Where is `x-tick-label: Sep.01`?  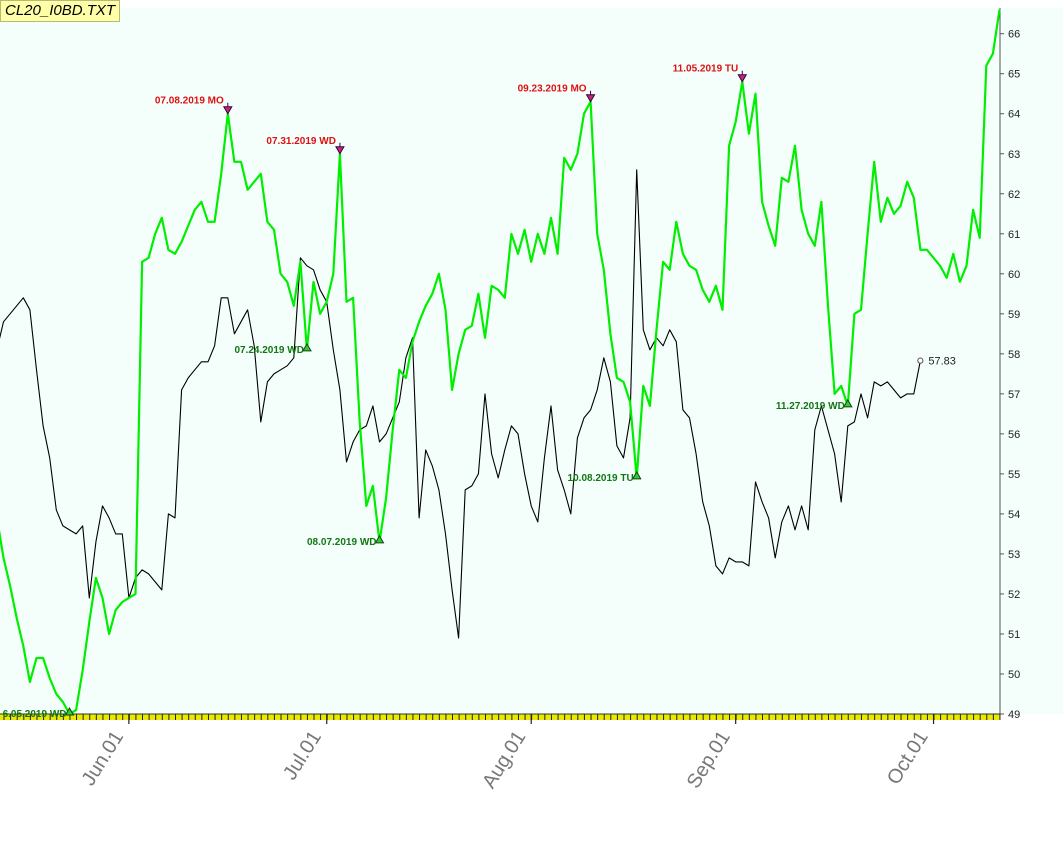 x-tick-label: Sep.01 is located at coordinates (709, 759).